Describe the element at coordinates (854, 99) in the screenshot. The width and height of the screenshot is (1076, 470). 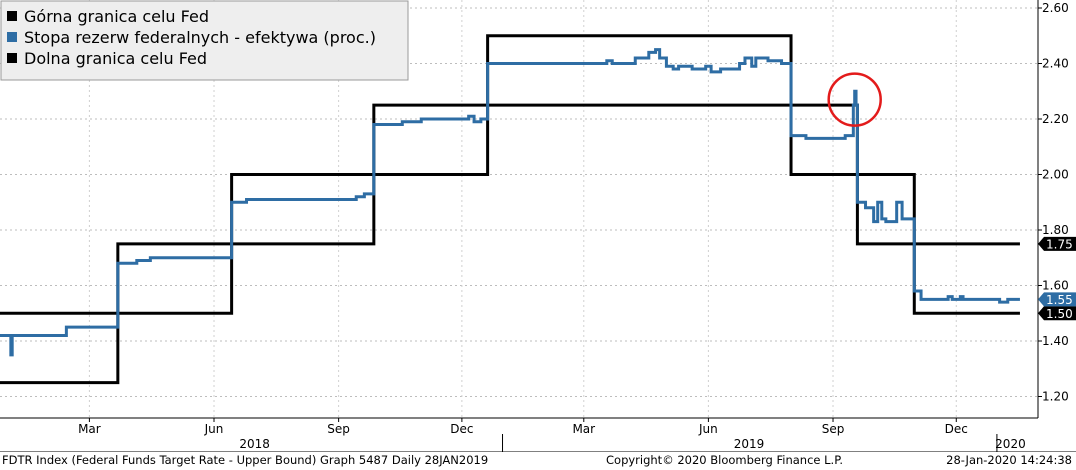
I see `highlight-circle` at that location.